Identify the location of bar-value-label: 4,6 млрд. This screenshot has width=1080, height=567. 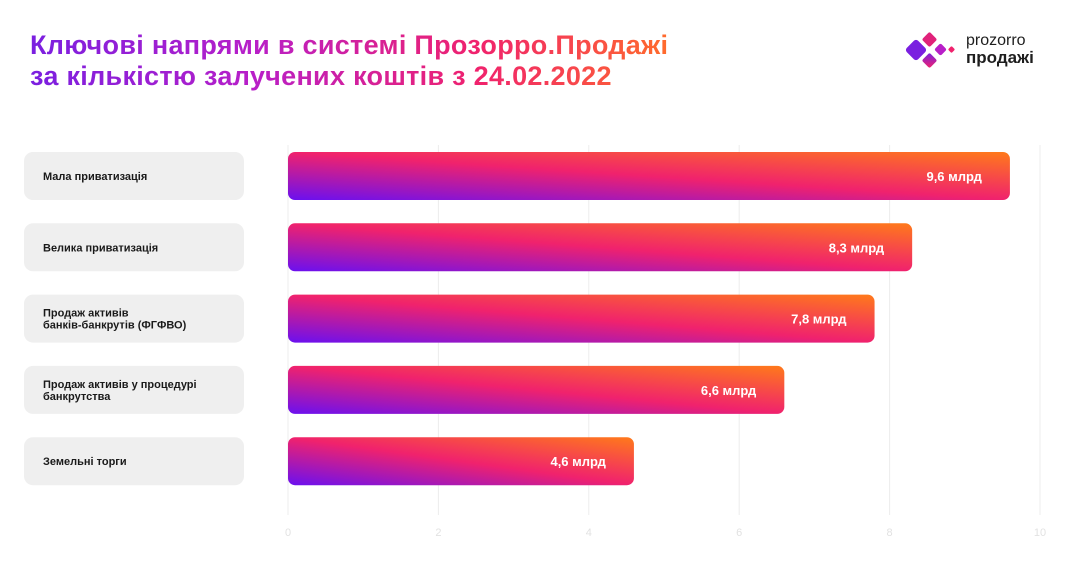
(578, 461).